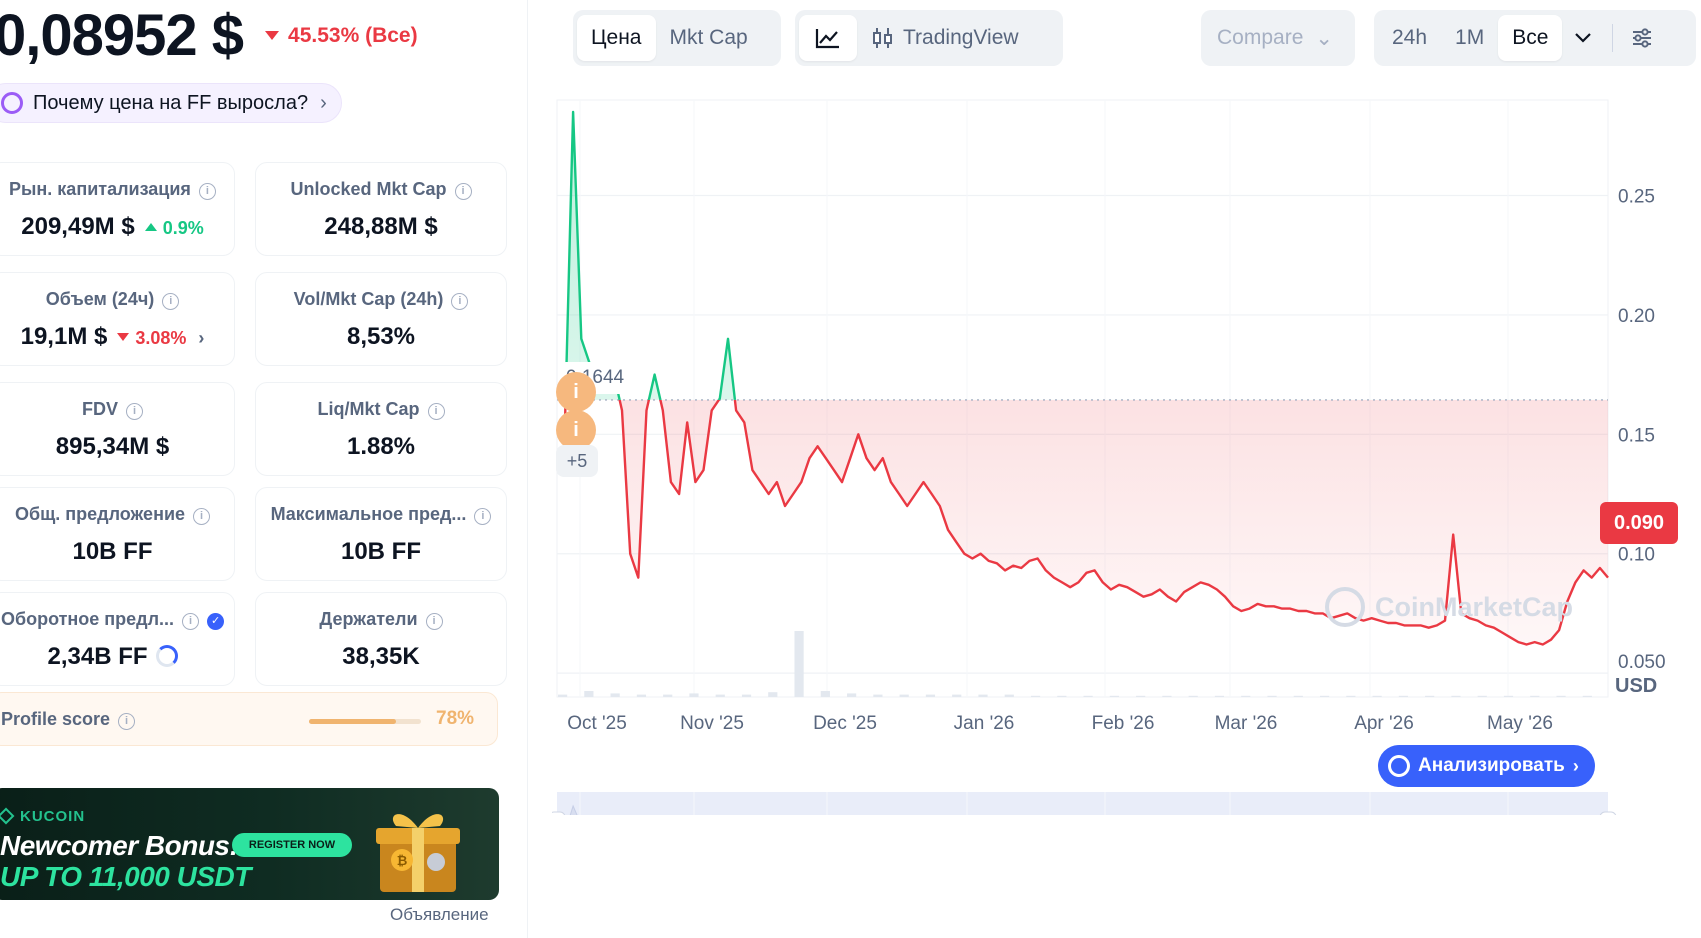 This screenshot has height=938, width=1701. What do you see at coordinates (64, 336) in the screenshot?
I see `stat-value: 19,1M $` at bounding box center [64, 336].